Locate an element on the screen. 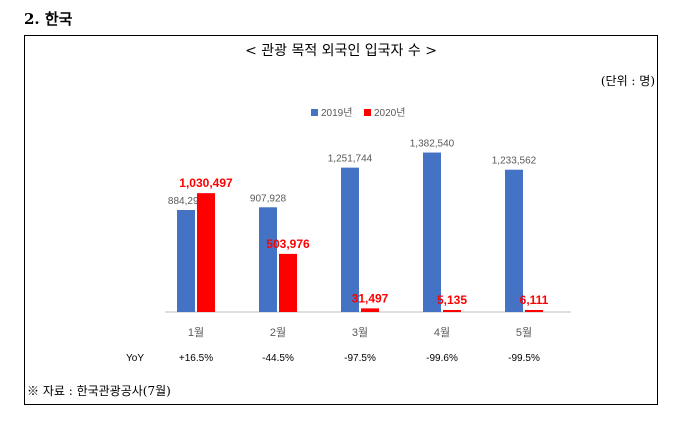 The image size is (680, 438). unit-label: (단위 : 명) is located at coordinates (628, 81).